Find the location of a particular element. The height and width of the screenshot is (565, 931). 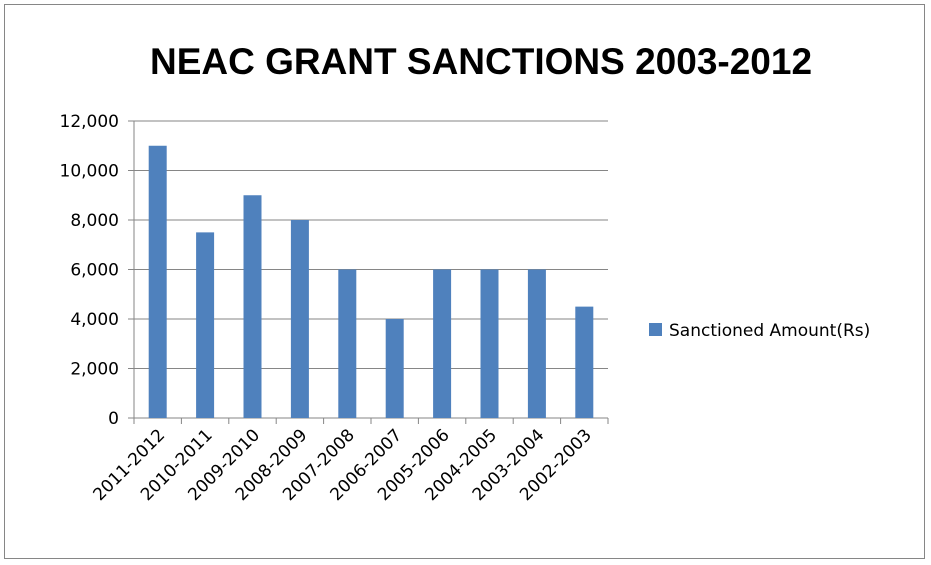

legend-label: Sanctioned Amount(Rs) is located at coordinates (769, 331).